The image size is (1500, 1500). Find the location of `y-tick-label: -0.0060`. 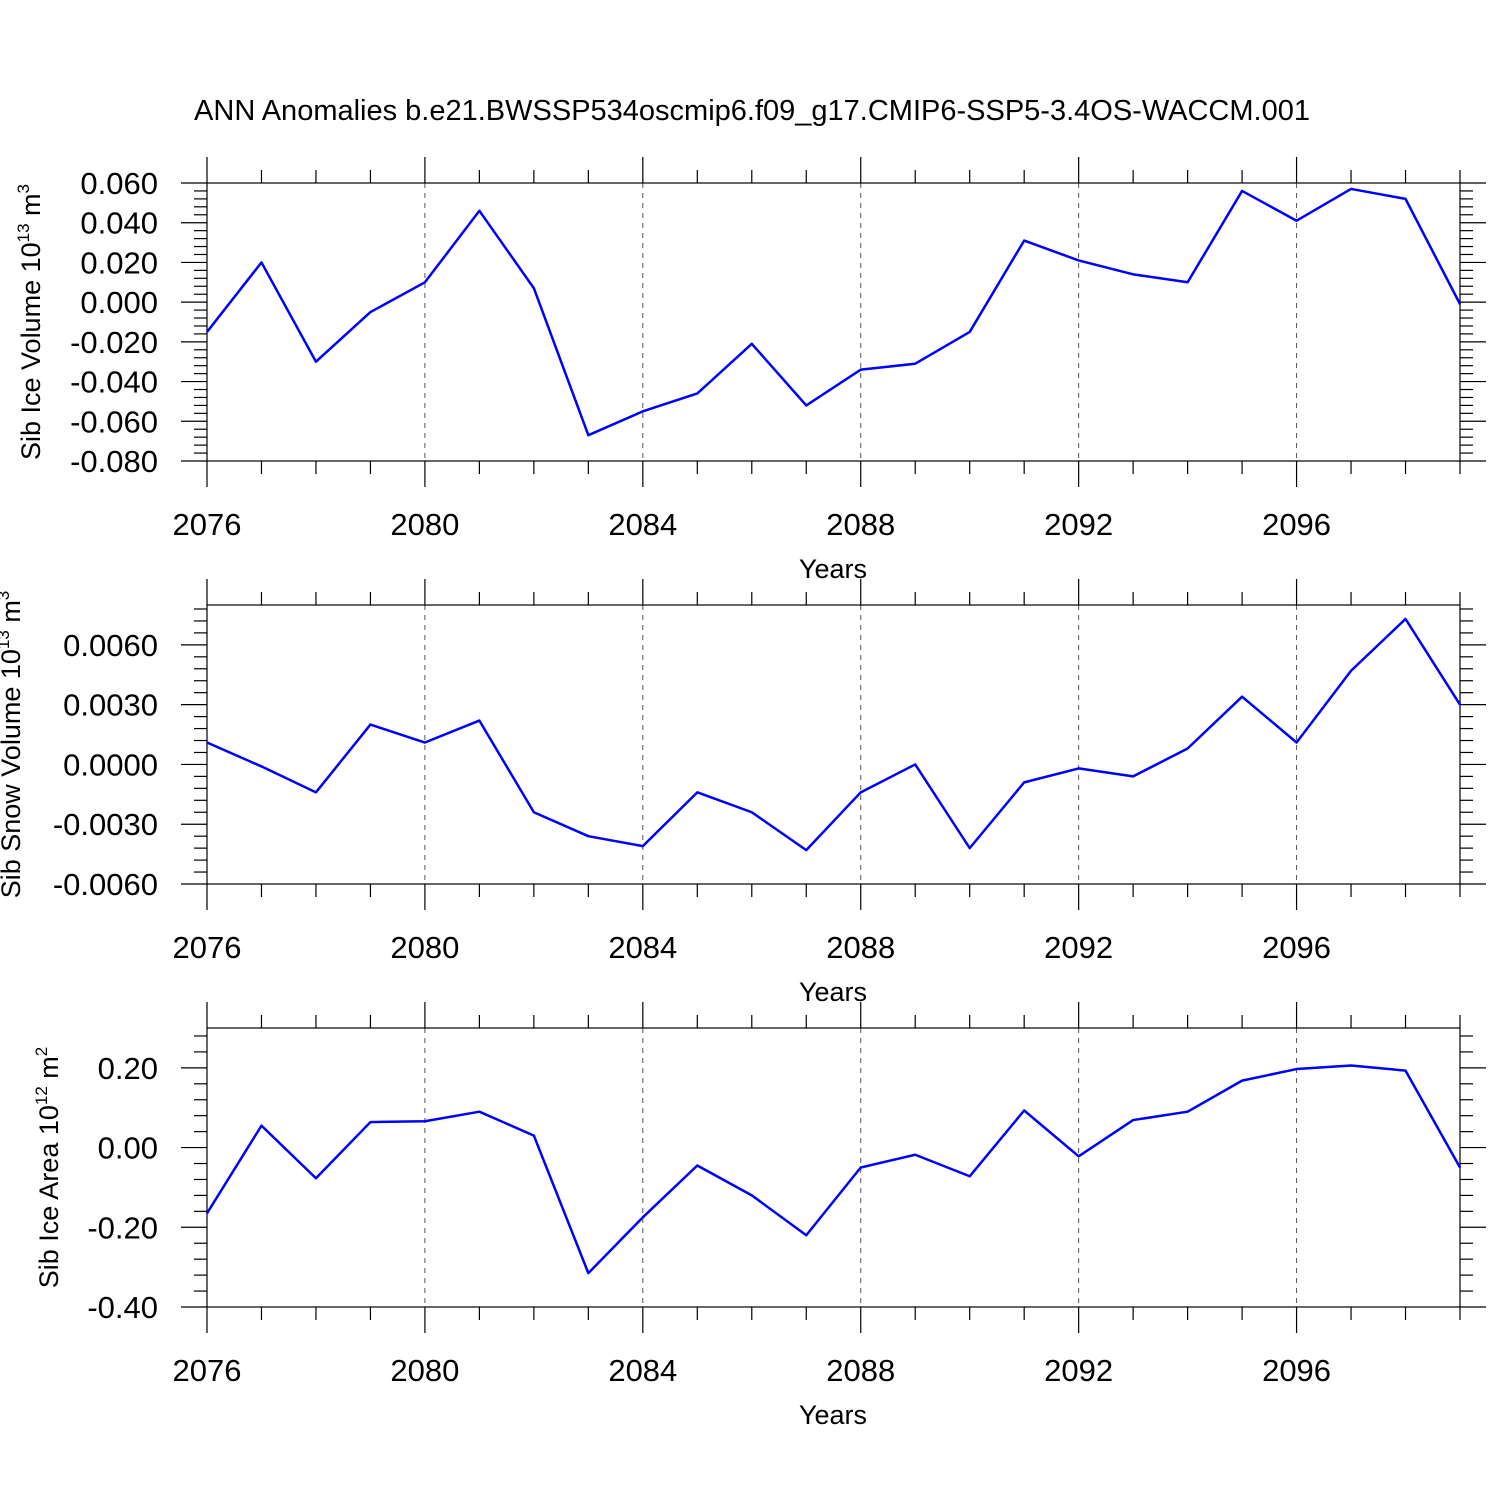

y-tick-label: -0.0060 is located at coordinates (105, 884).